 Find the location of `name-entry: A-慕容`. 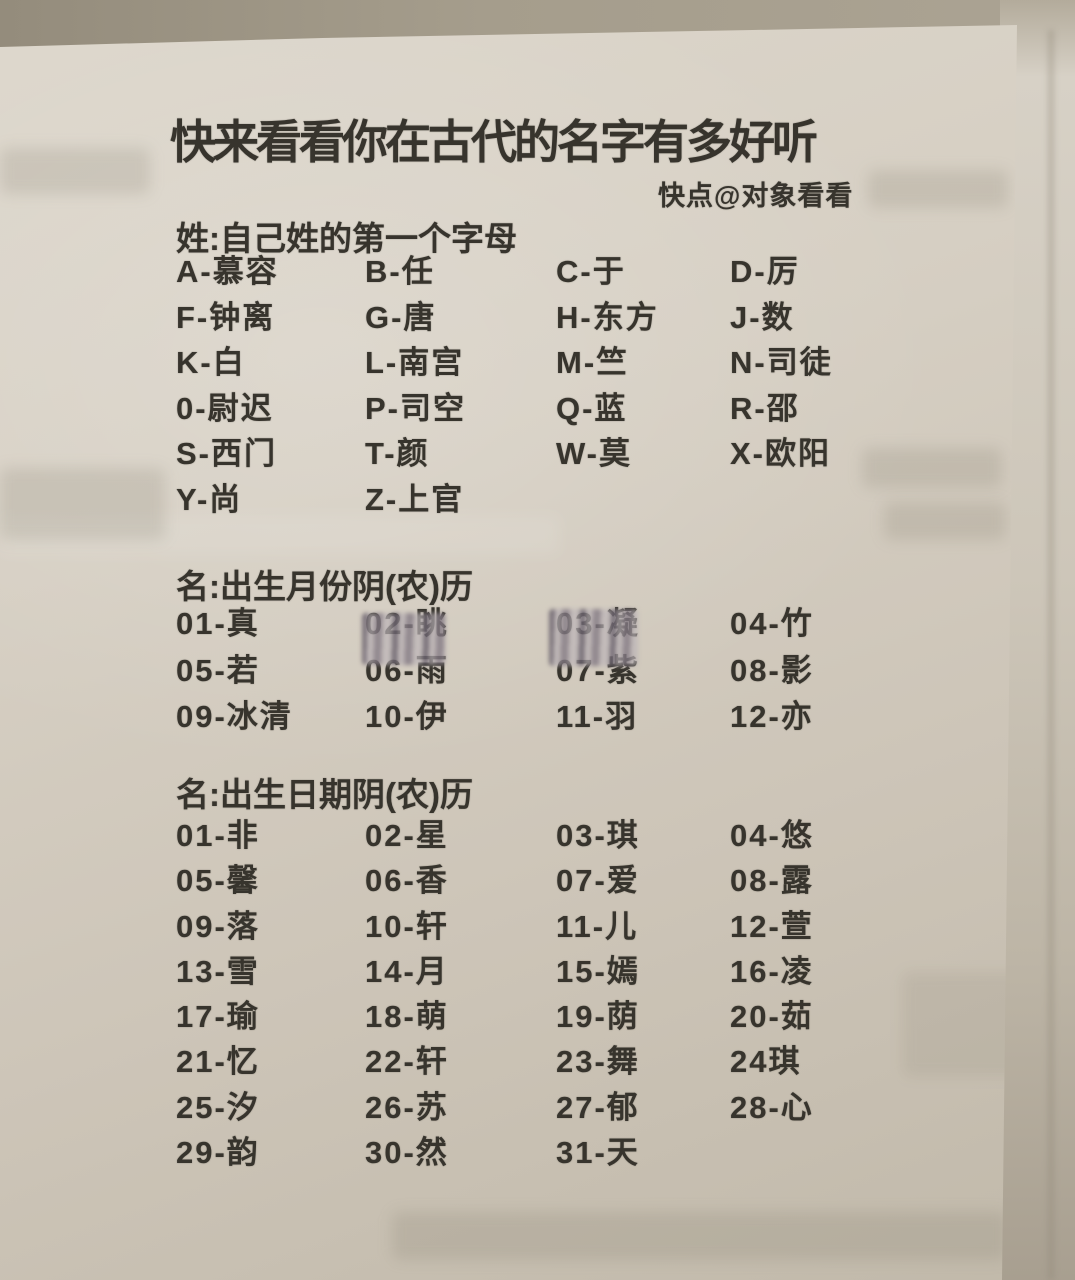

name-entry: A-慕容 is located at coordinates (227, 271).